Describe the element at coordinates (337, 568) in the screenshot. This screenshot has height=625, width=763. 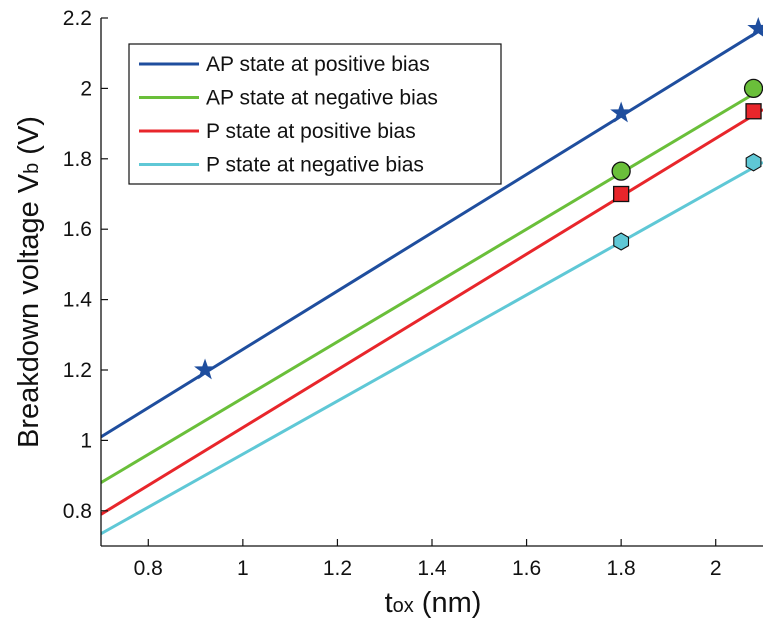
I see `x-tick-label: 1.2` at that location.